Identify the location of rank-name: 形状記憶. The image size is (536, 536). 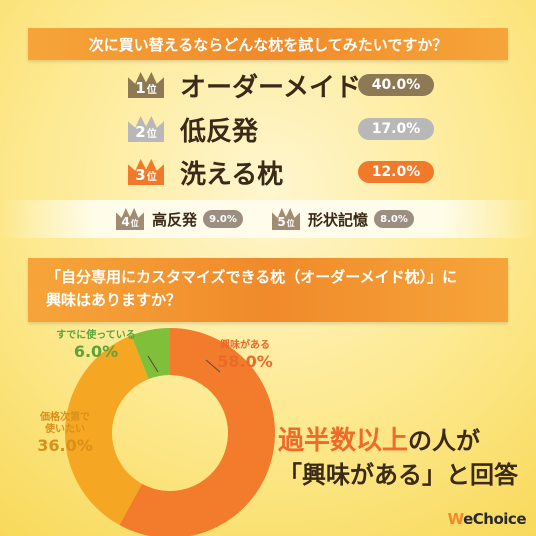
(338, 219).